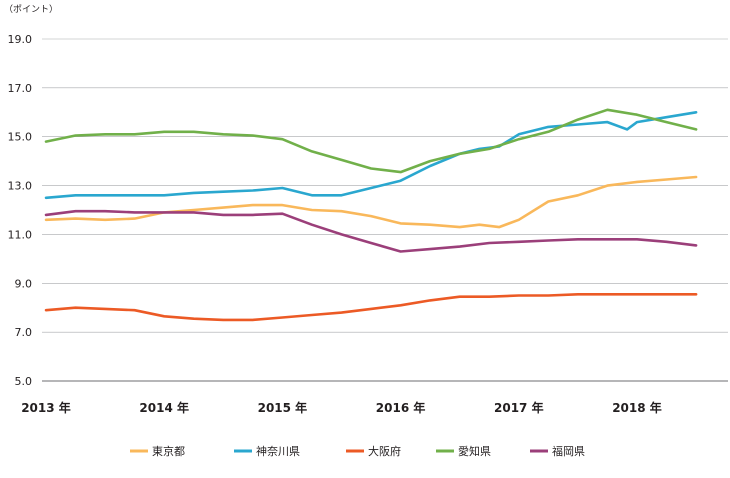 Image resolution: width=730 pixels, height=478 pixels. Describe the element at coordinates (24, 332) in the screenshot. I see `y-tick-label: 7.0` at that location.